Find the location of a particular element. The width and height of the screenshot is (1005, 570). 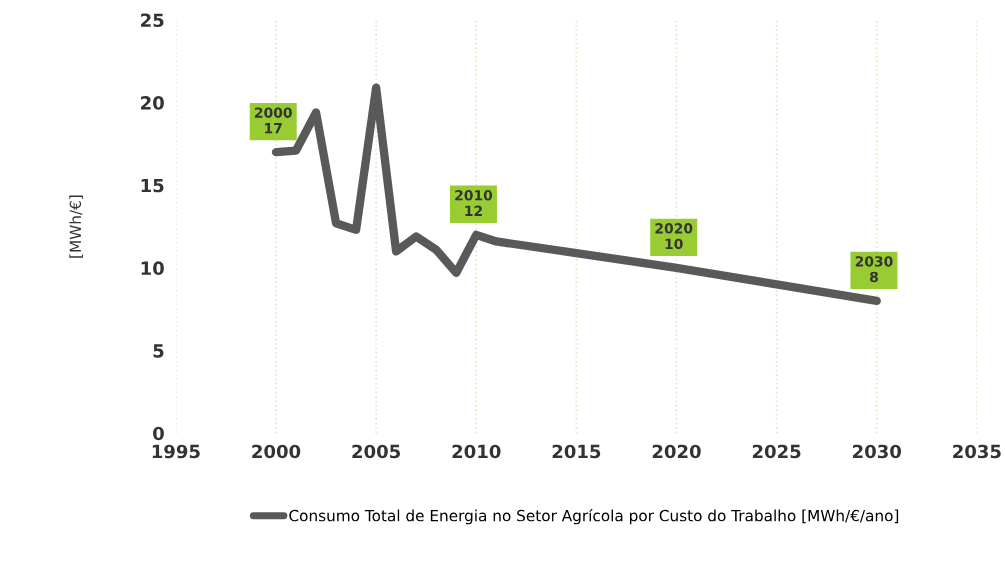

x-tick-label: 2010 is located at coordinates (476, 451).